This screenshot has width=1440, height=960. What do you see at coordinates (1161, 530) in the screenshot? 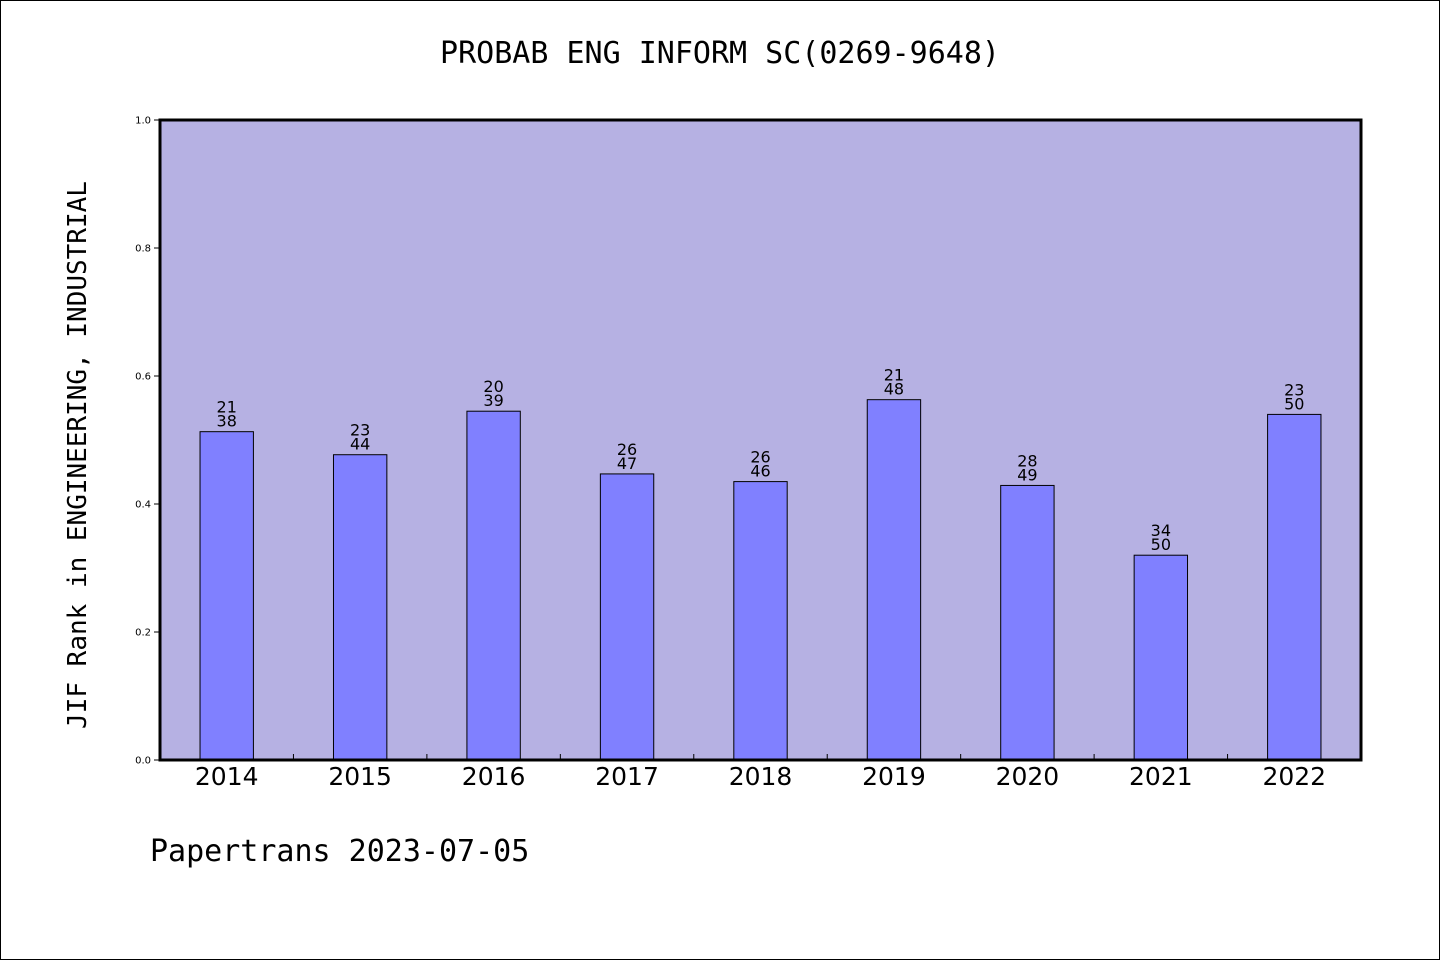
I see `bar-rank-label: 34` at bounding box center [1161, 530].